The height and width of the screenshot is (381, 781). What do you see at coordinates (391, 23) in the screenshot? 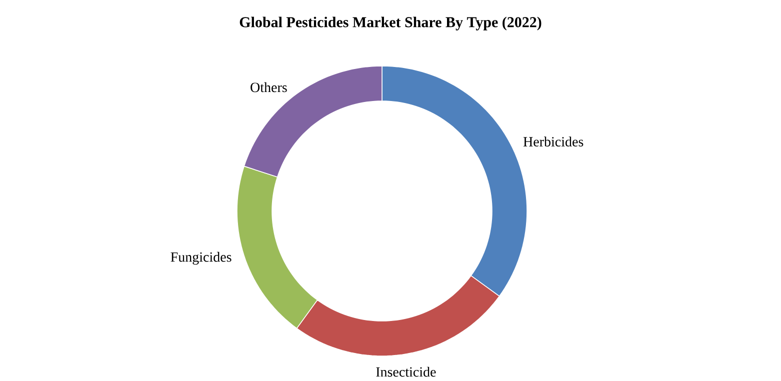
I see `chart-title: Global Pesticides Market Share By Type (2022)` at bounding box center [391, 23].